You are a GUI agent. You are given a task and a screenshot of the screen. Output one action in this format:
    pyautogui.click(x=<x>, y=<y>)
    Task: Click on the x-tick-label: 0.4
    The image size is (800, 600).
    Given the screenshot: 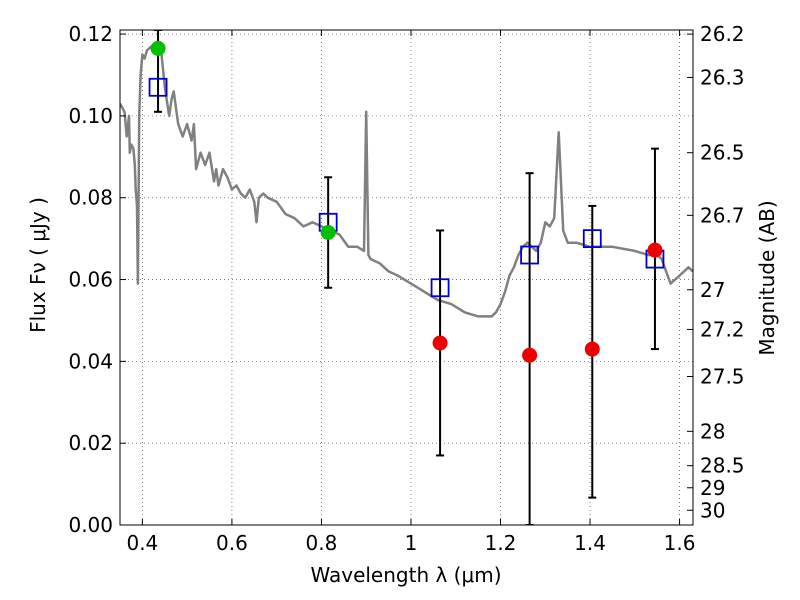 What is the action you would take?
    pyautogui.click(x=142, y=543)
    